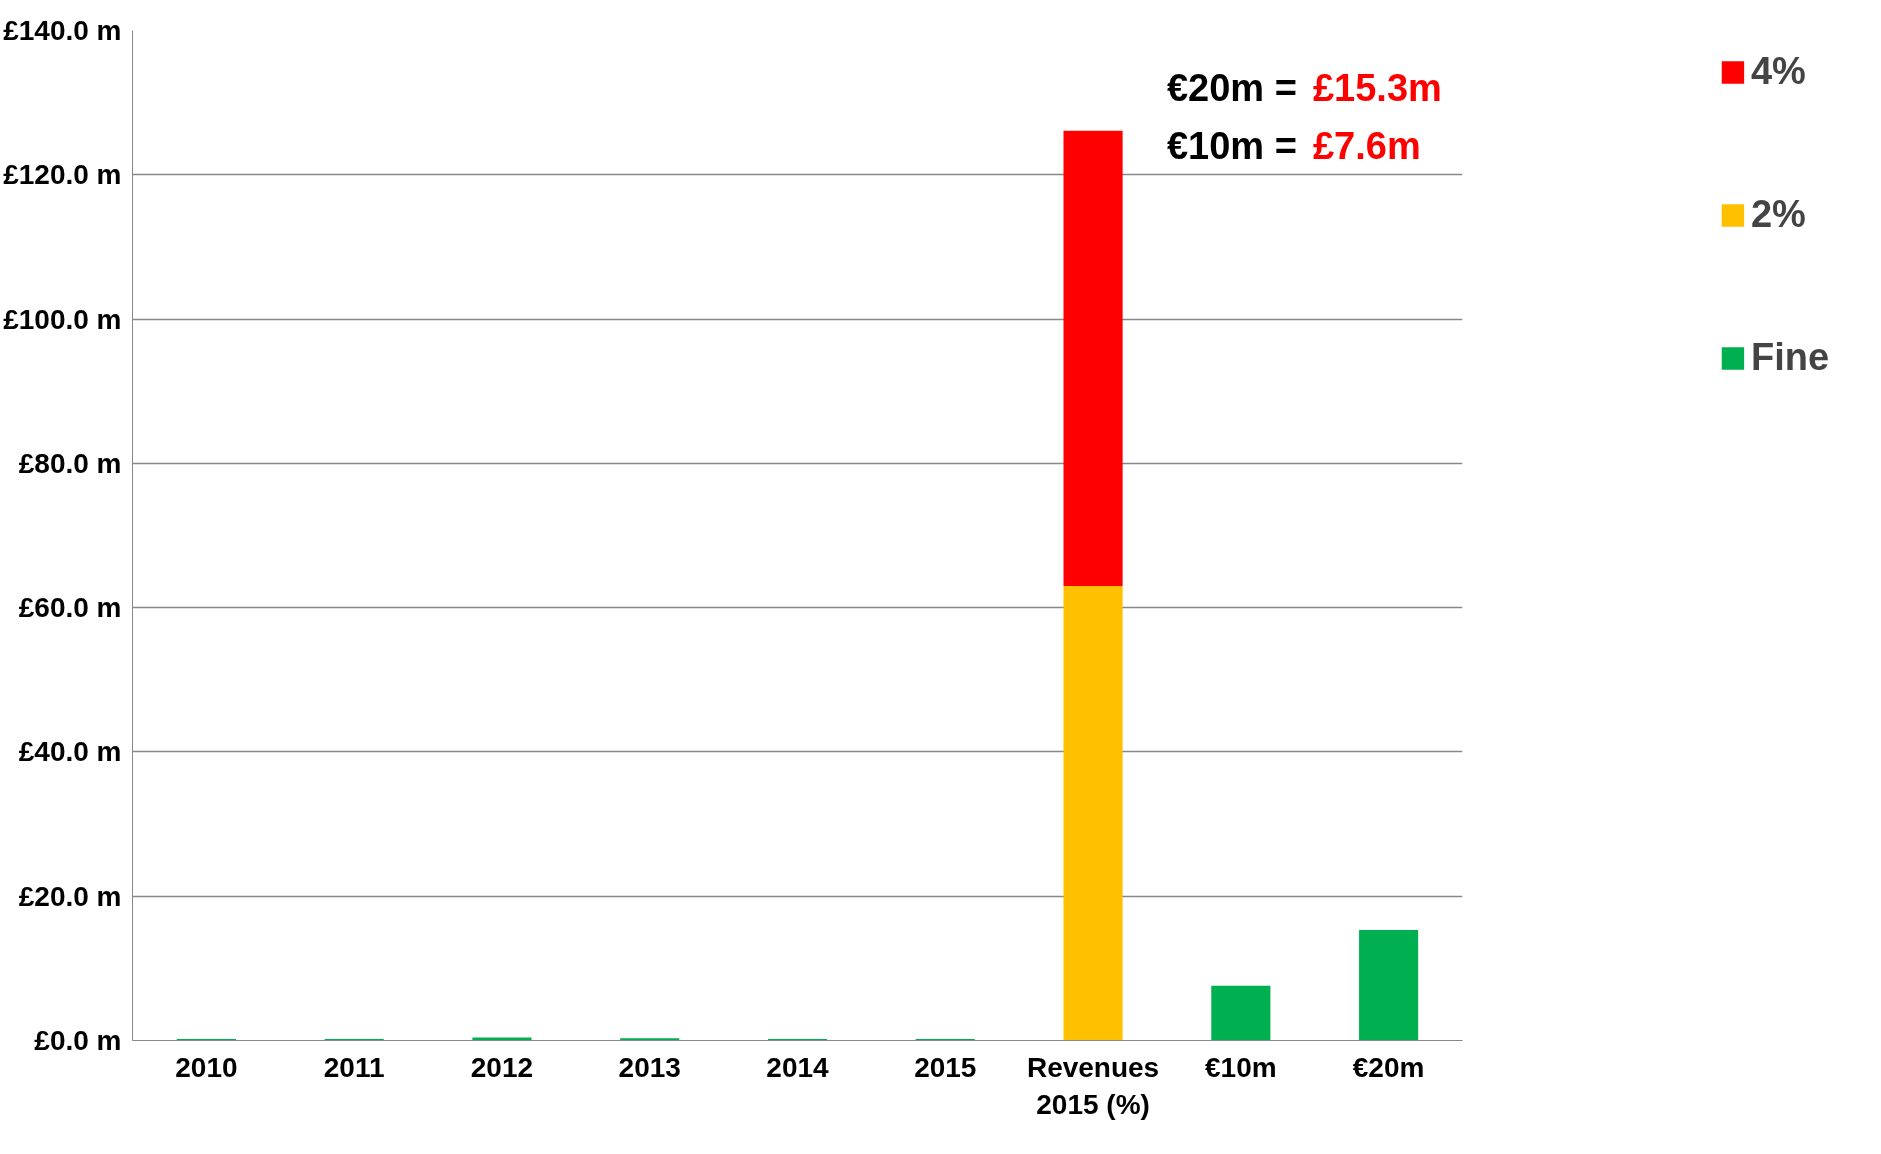 Image resolution: width=1881 pixels, height=1154 pixels. What do you see at coordinates (62, 175) in the screenshot?
I see `y-tick-label: £120.0 m` at bounding box center [62, 175].